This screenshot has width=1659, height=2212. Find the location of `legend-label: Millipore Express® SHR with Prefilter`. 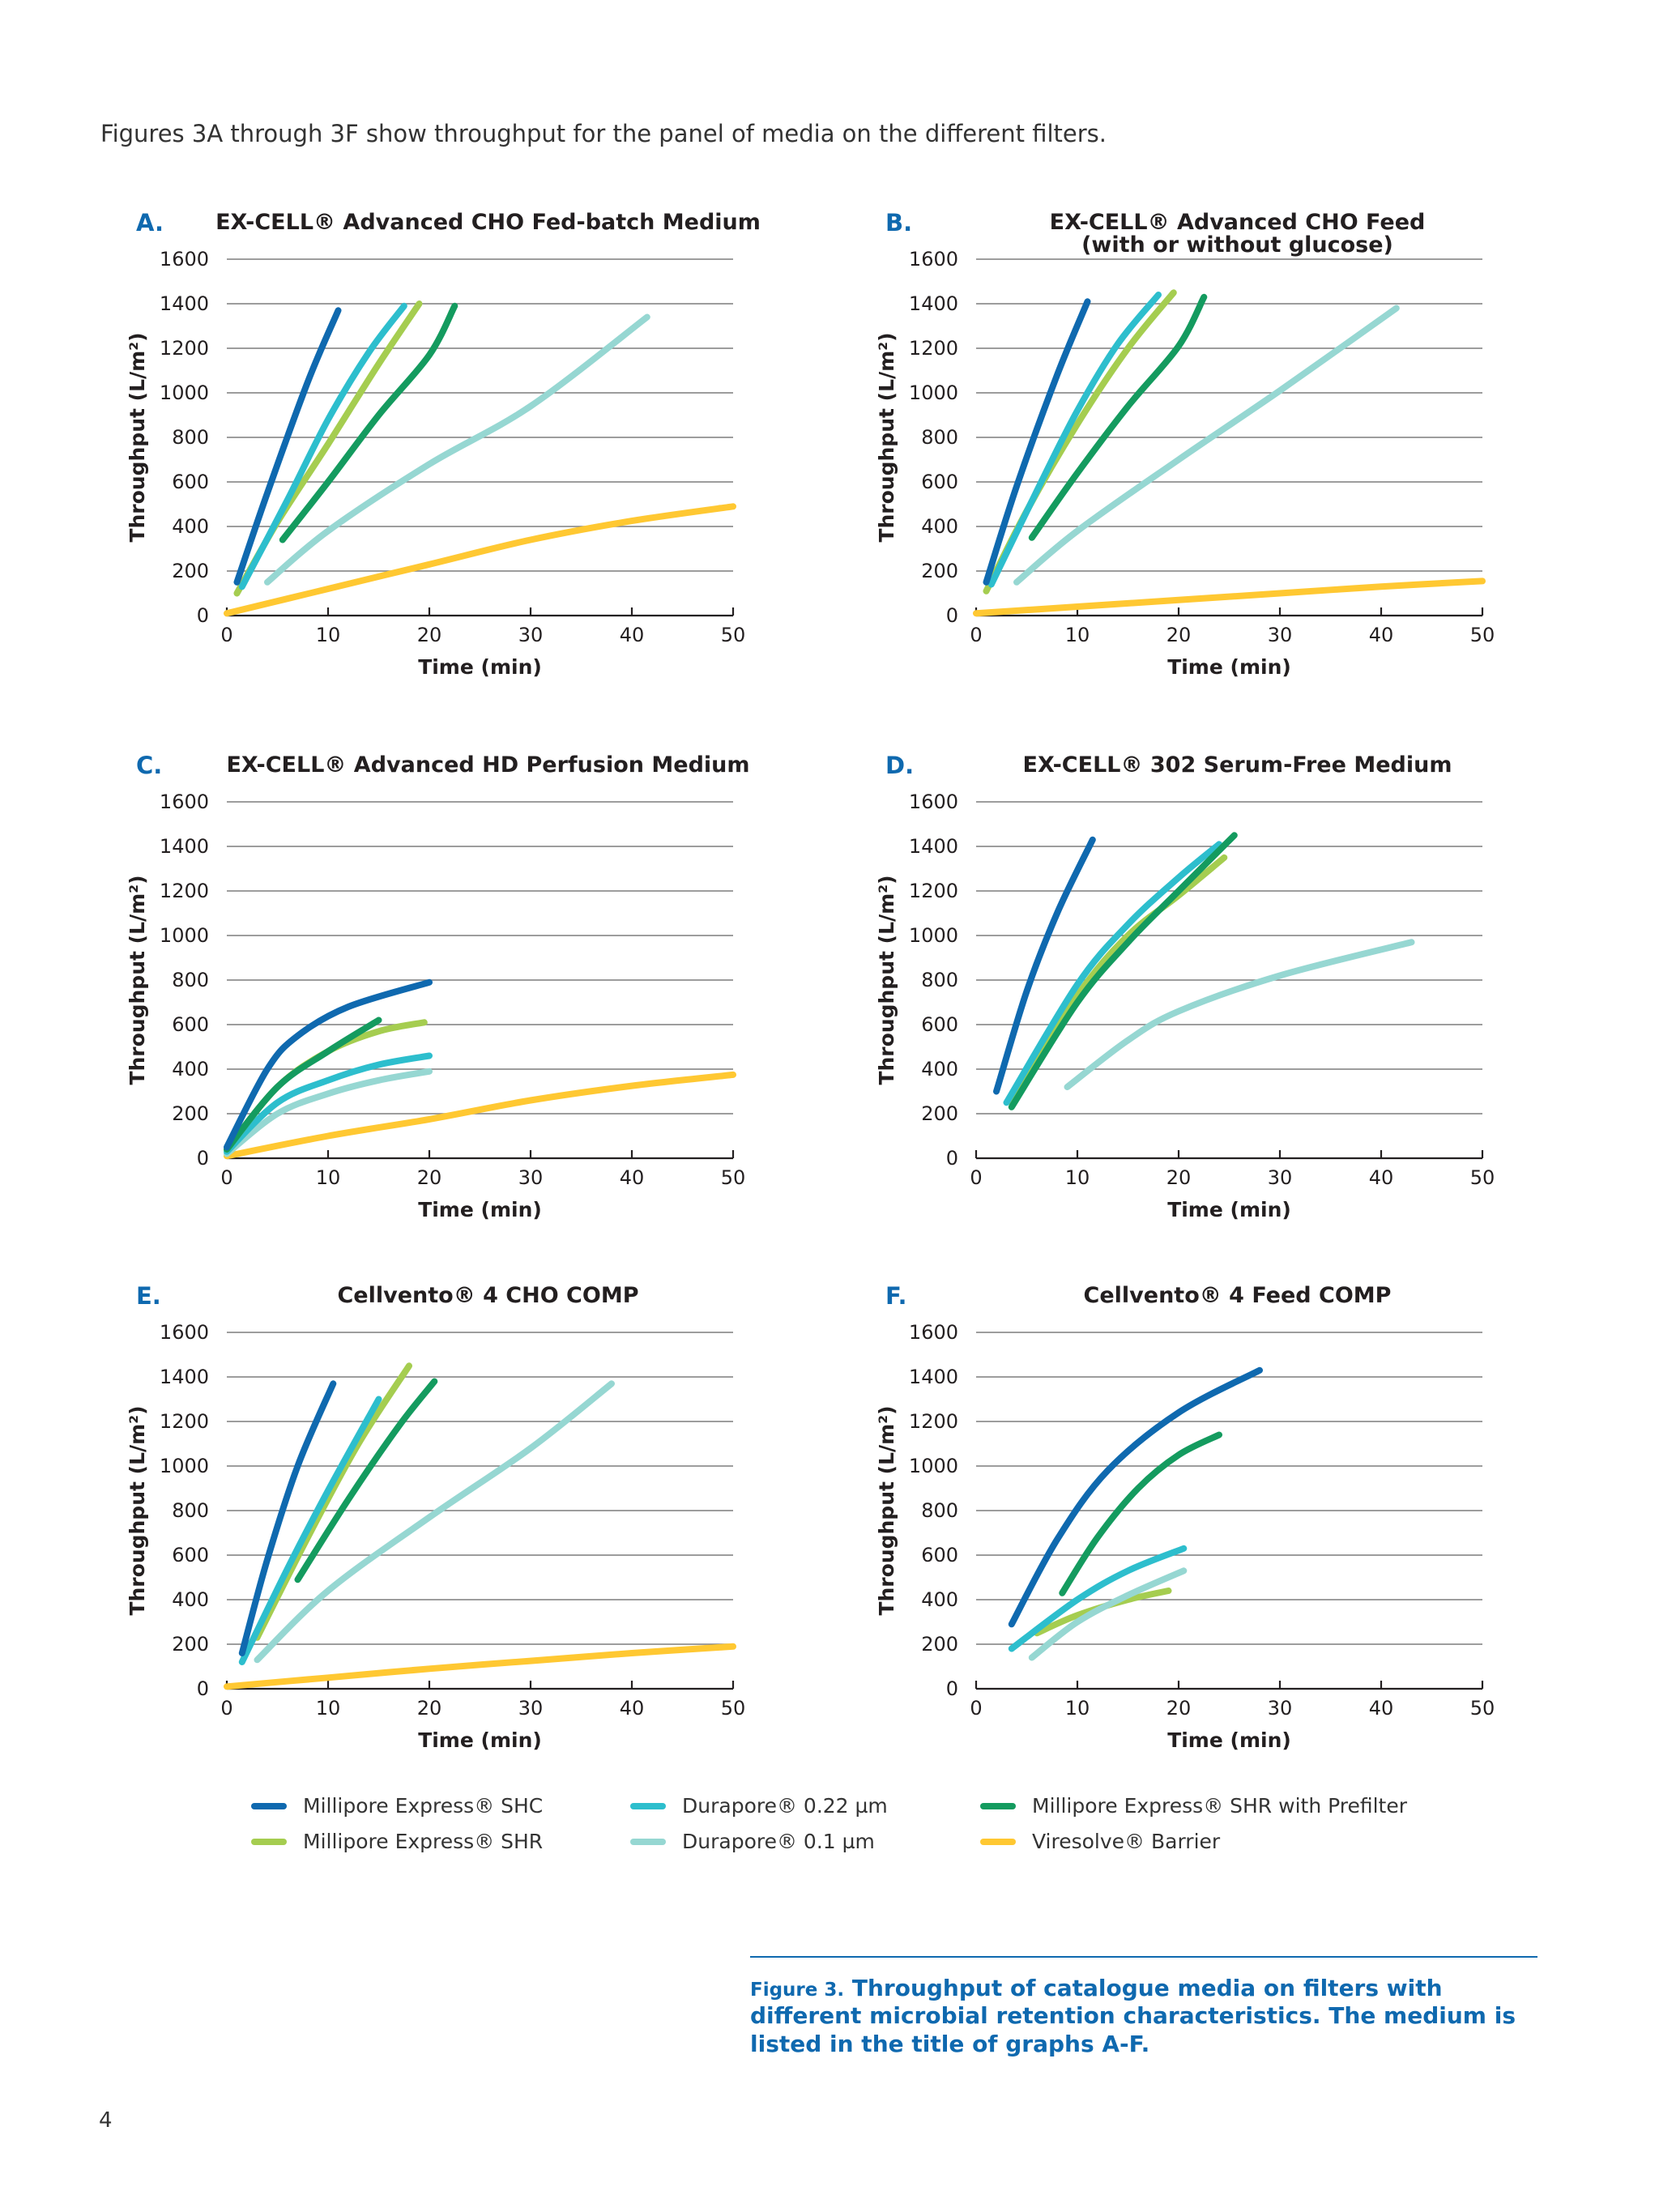

legend-label: Millipore Express® SHR with Prefilter is located at coordinates (1220, 1806).